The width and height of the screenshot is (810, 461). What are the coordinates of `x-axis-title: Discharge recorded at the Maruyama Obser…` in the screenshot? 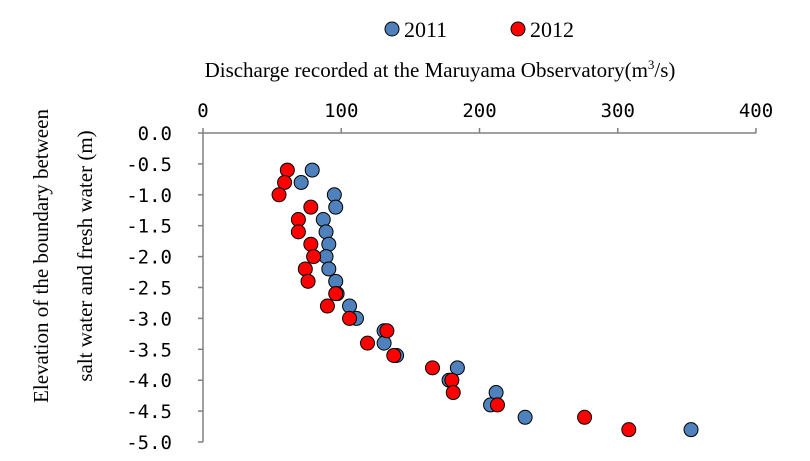 It's located at (440, 69).